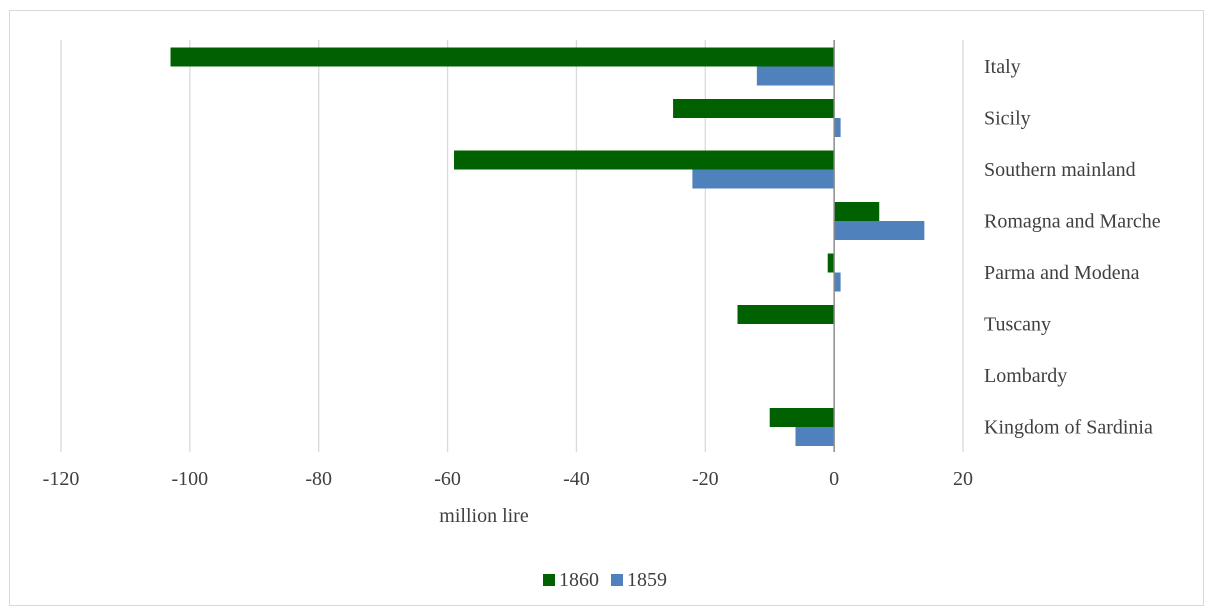 Image resolution: width=1208 pixels, height=611 pixels. Describe the element at coordinates (1068, 427) in the screenshot. I see `category-label: Kingdom of Sardinia` at that location.